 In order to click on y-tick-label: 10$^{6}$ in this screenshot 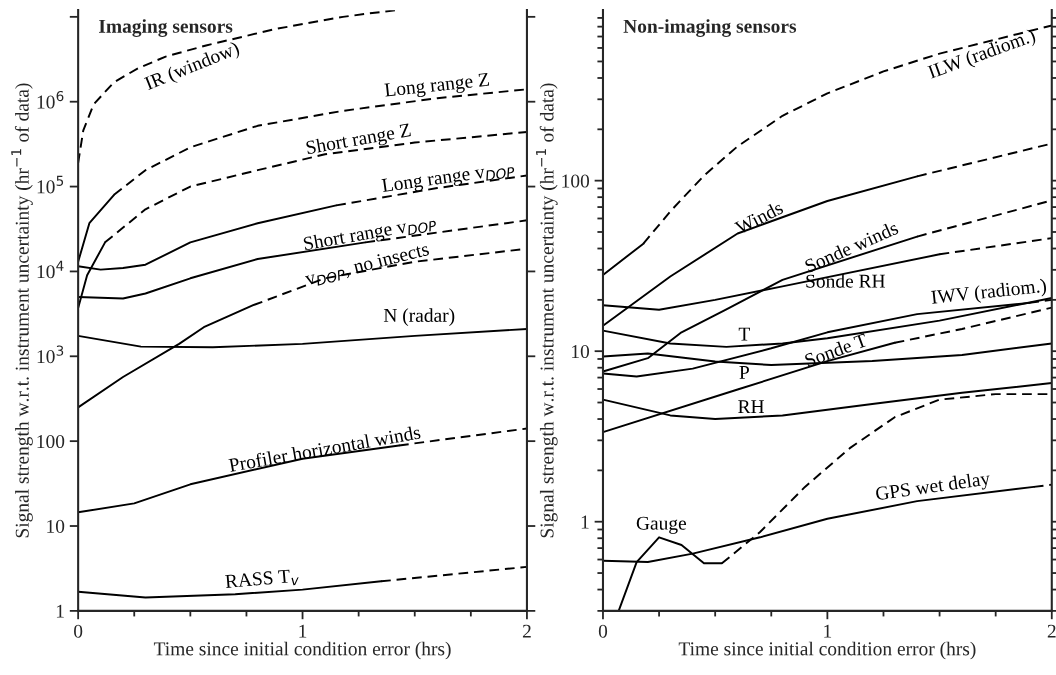, I will do `click(50, 99)`.